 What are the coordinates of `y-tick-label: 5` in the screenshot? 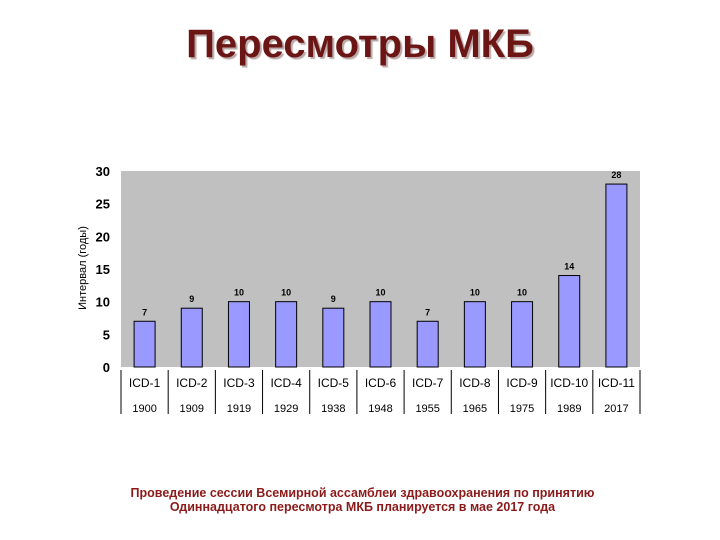 It's located at (106, 334).